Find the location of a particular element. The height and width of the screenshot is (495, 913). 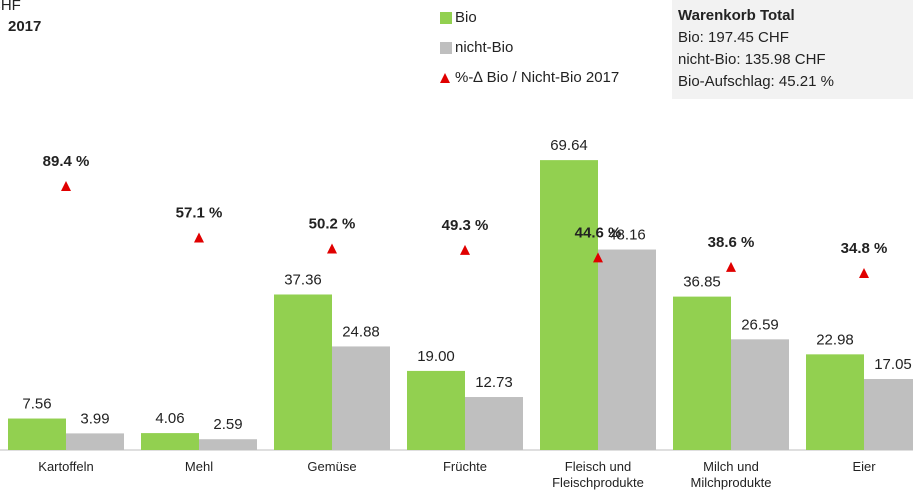

data-label: 34.8 % is located at coordinates (864, 248).